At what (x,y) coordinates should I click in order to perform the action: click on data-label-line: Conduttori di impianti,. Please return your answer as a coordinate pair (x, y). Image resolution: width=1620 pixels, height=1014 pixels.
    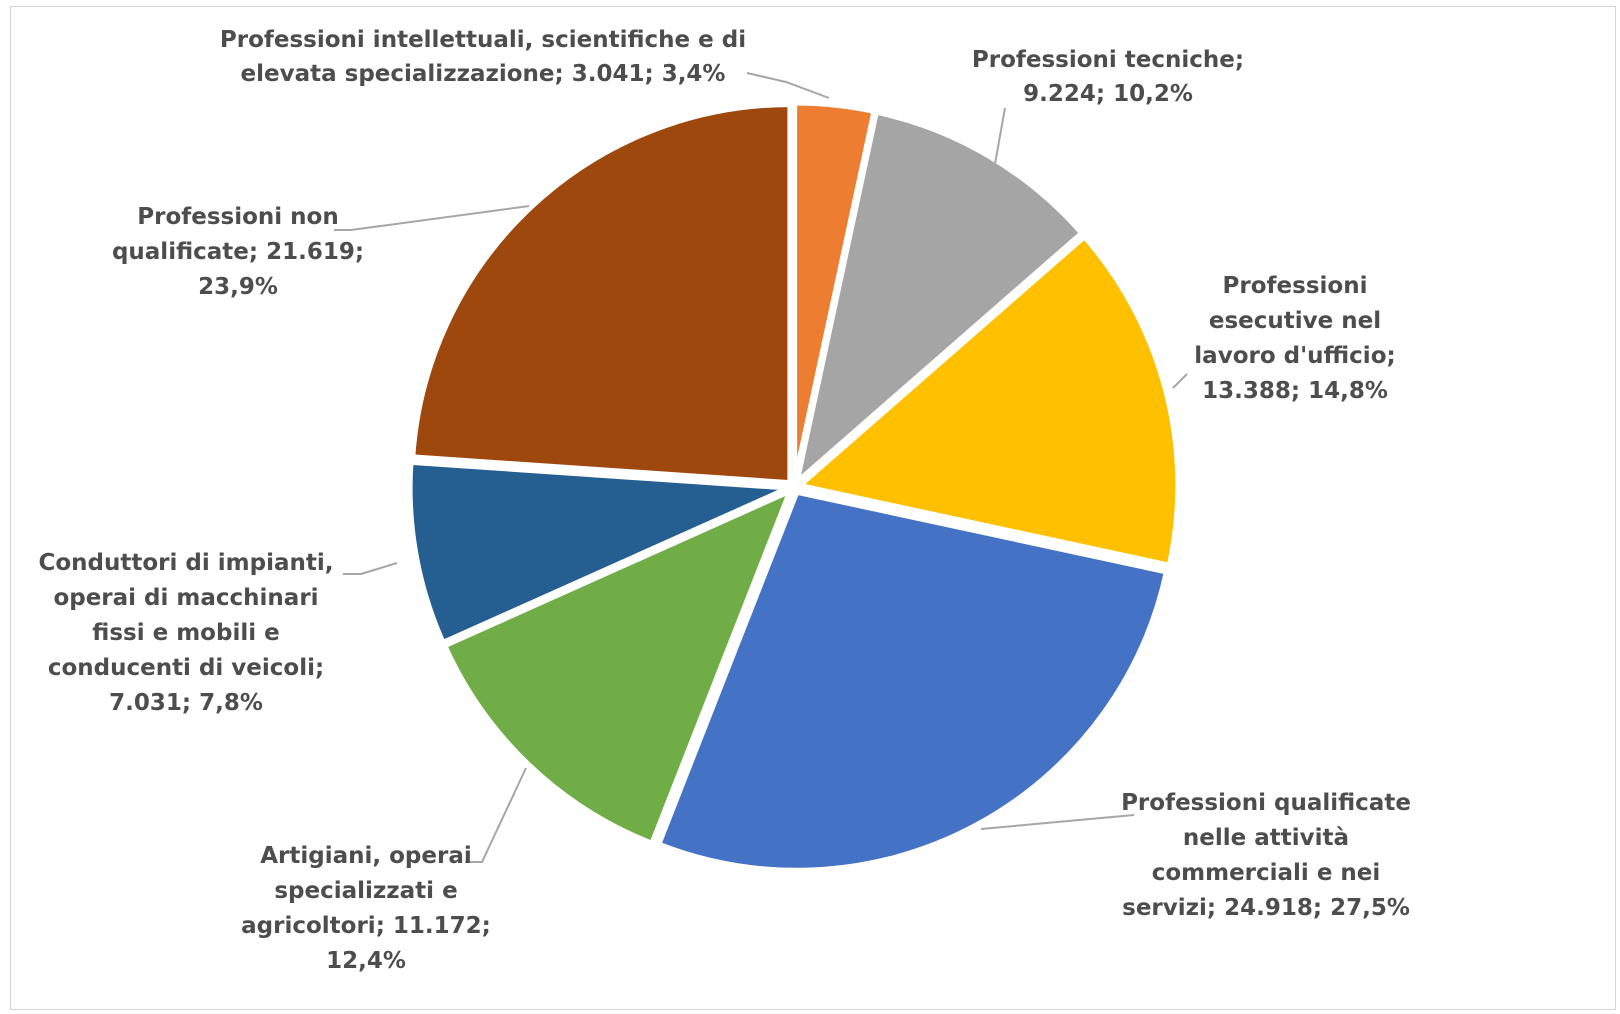
    Looking at the image, I should click on (186, 563).